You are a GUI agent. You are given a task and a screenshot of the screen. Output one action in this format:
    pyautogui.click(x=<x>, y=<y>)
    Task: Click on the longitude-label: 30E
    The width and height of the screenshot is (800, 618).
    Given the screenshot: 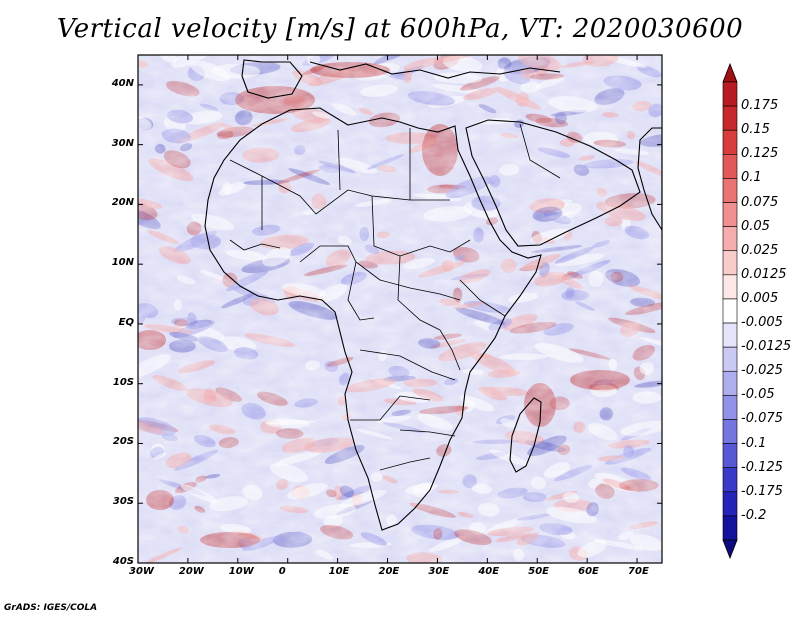 What is the action you would take?
    pyautogui.click(x=439, y=571)
    